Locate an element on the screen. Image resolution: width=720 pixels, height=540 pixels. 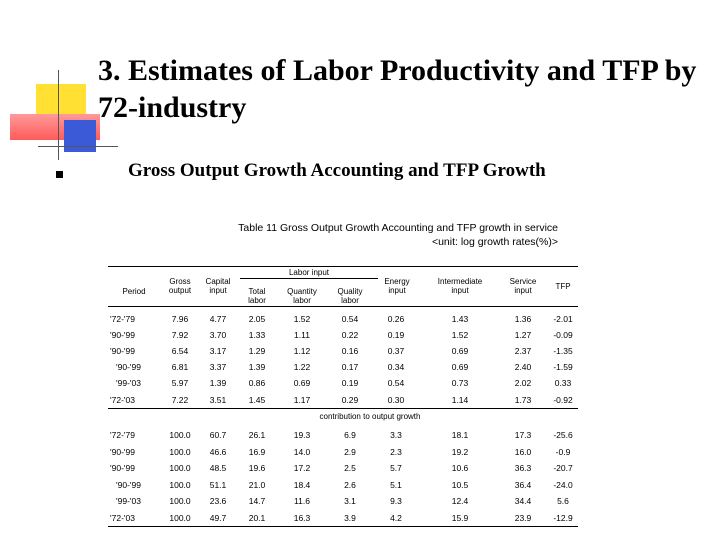
cell-total-labor: 19.6 is located at coordinates (257, 468).